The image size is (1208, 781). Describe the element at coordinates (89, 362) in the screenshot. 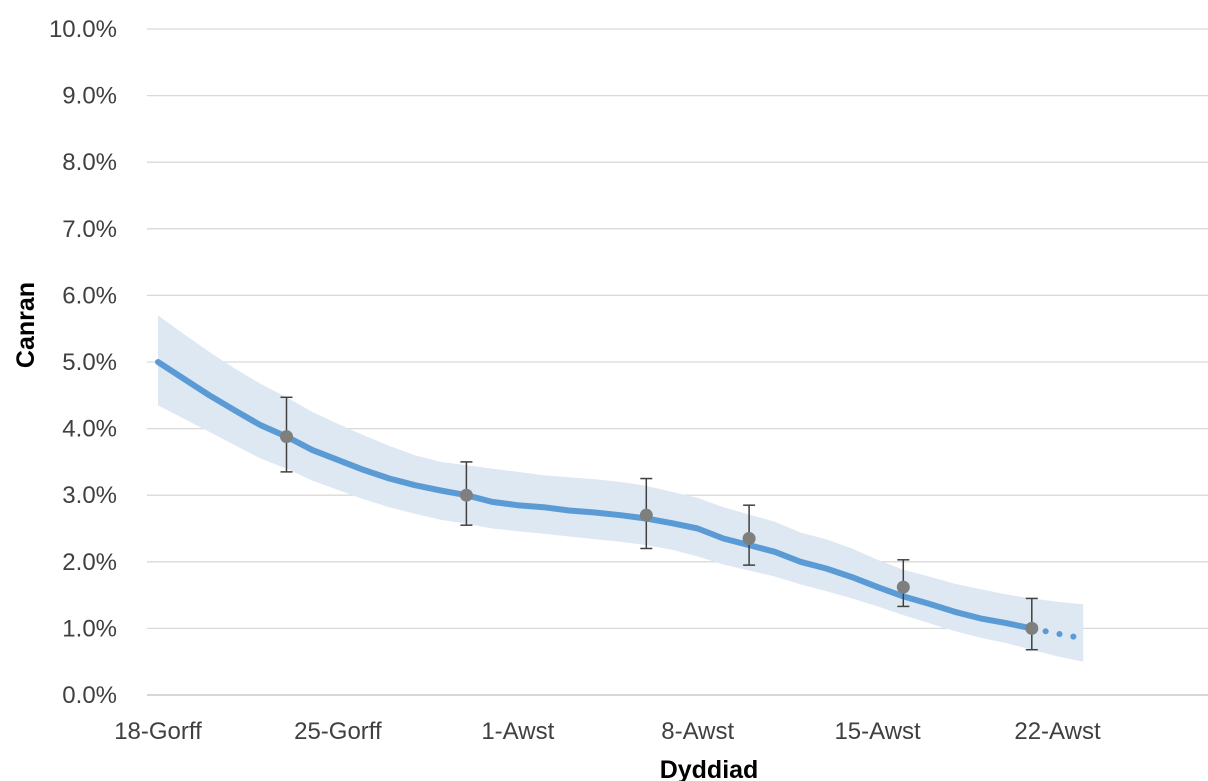

I see `y-tick-label: 5.0%` at that location.